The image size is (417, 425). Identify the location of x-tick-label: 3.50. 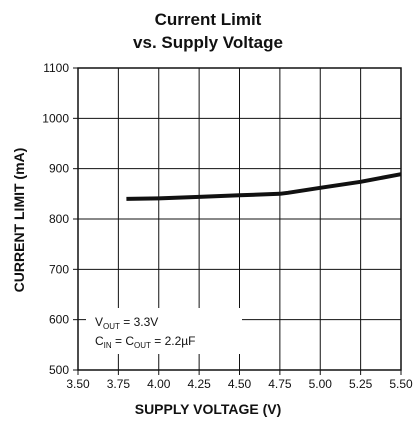
(78, 384).